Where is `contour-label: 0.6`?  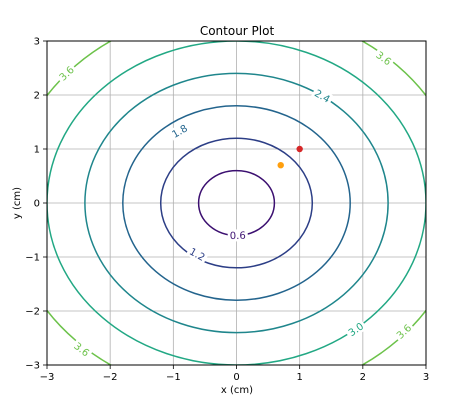
contour-label: 0.6 is located at coordinates (238, 236).